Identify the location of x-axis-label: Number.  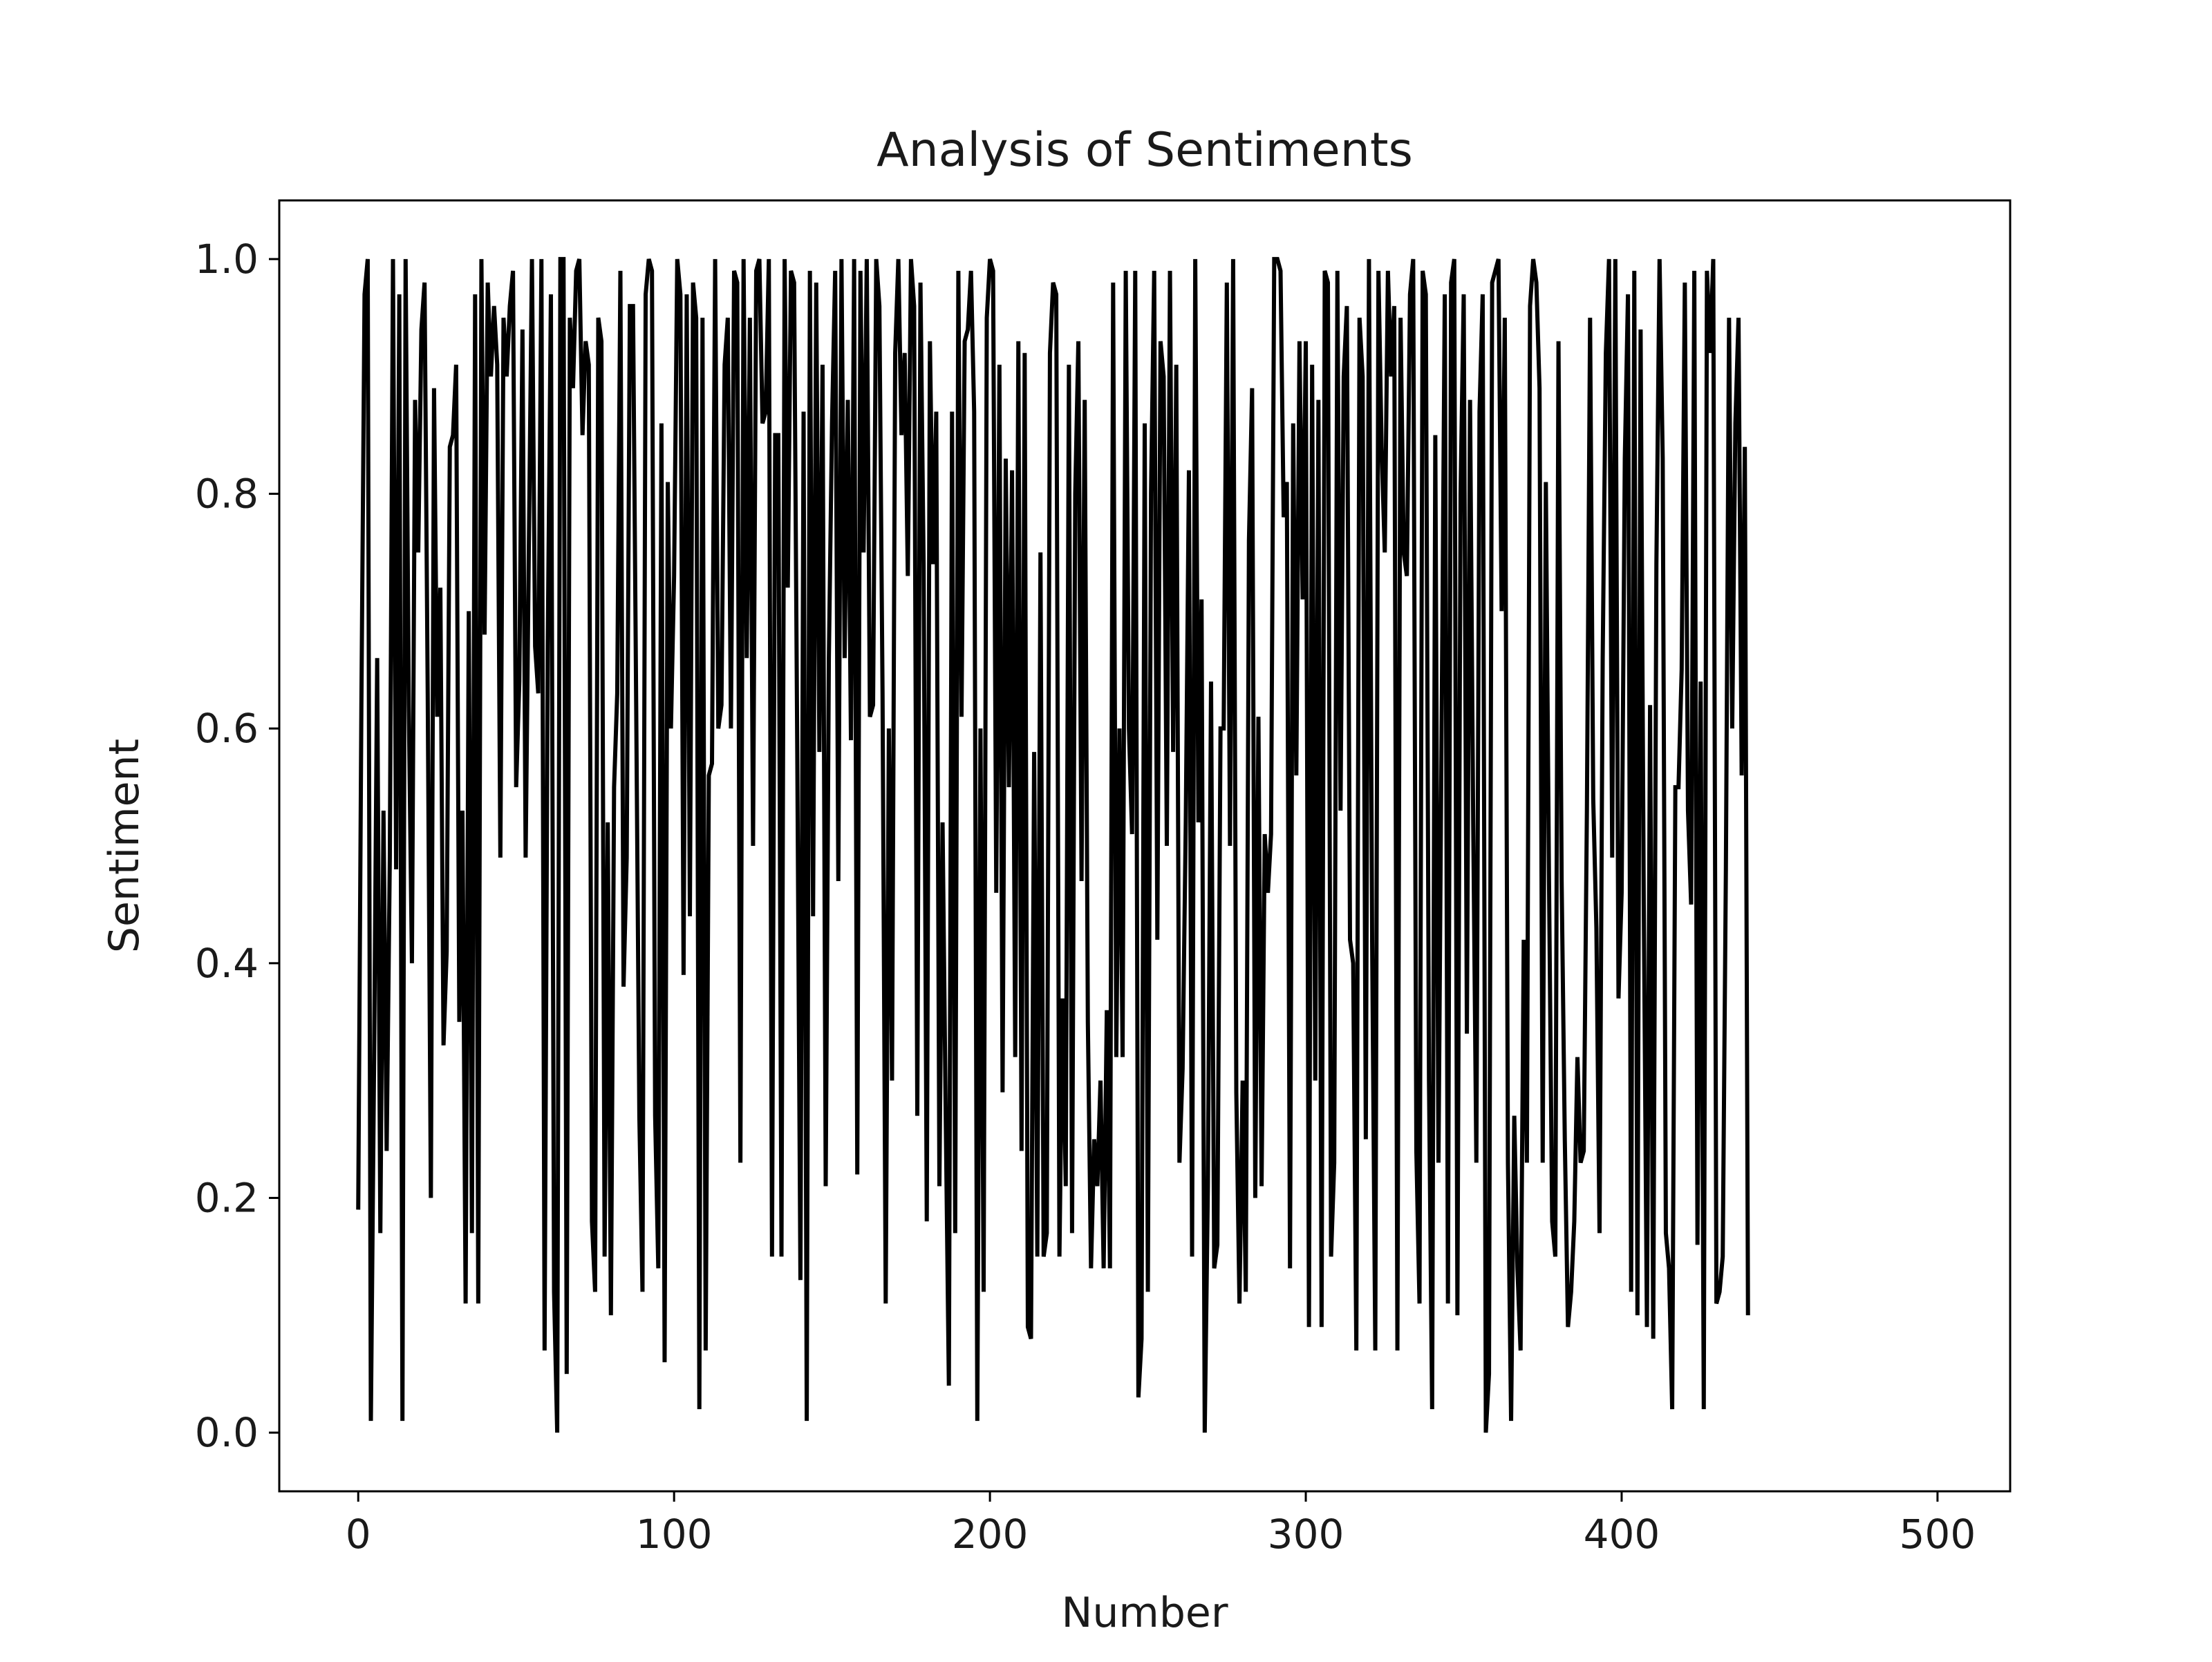
(1145, 1613).